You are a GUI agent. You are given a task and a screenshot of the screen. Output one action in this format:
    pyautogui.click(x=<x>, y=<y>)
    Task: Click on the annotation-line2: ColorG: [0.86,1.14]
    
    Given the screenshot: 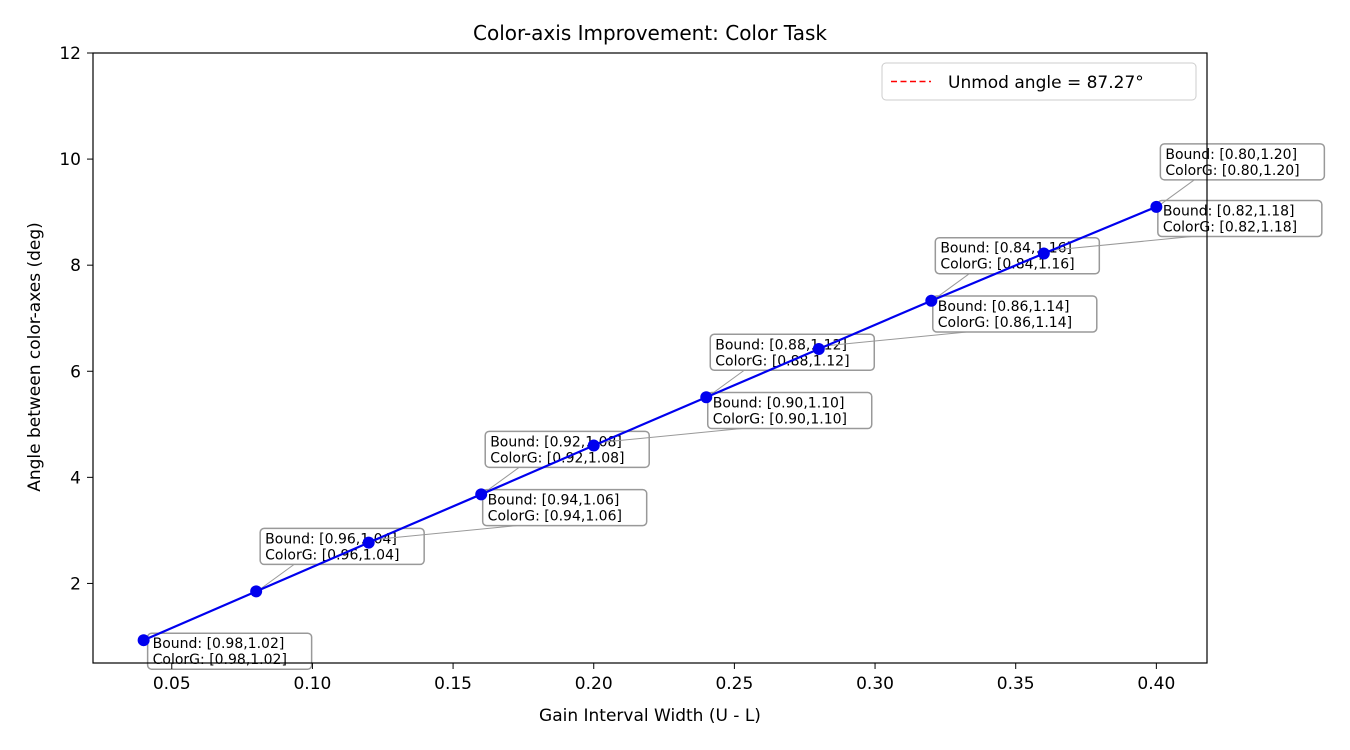 What is the action you would take?
    pyautogui.click(x=1005, y=323)
    